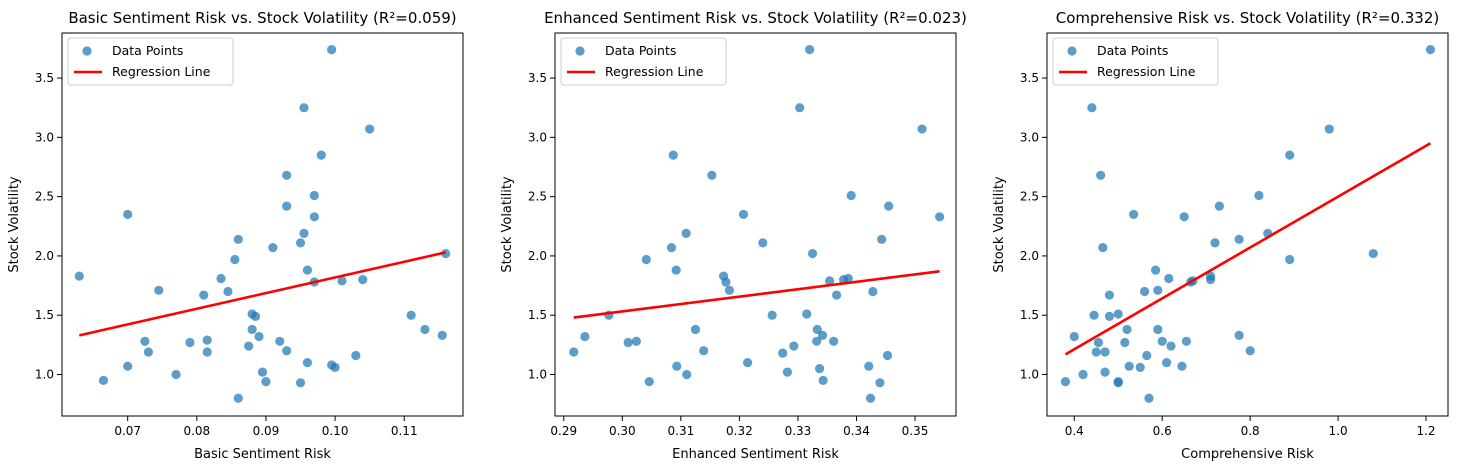 The height and width of the screenshot is (470, 1473). Describe the element at coordinates (196, 431) in the screenshot. I see `x-tick-label: 0.08` at that location.